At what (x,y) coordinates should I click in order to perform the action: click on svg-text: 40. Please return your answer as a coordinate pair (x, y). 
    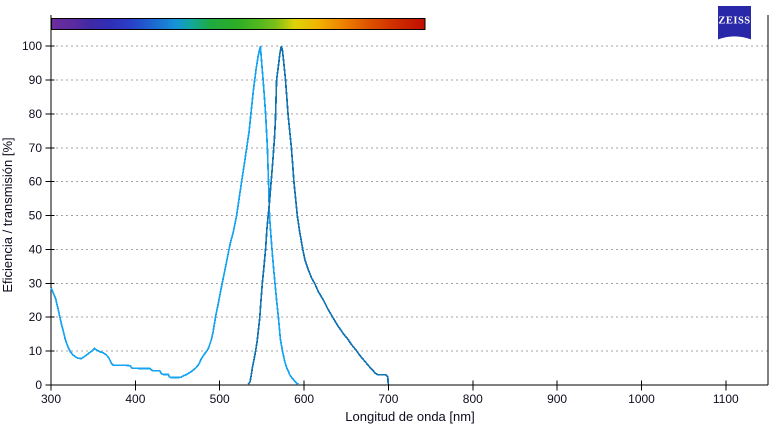
    Looking at the image, I should click on (36, 249).